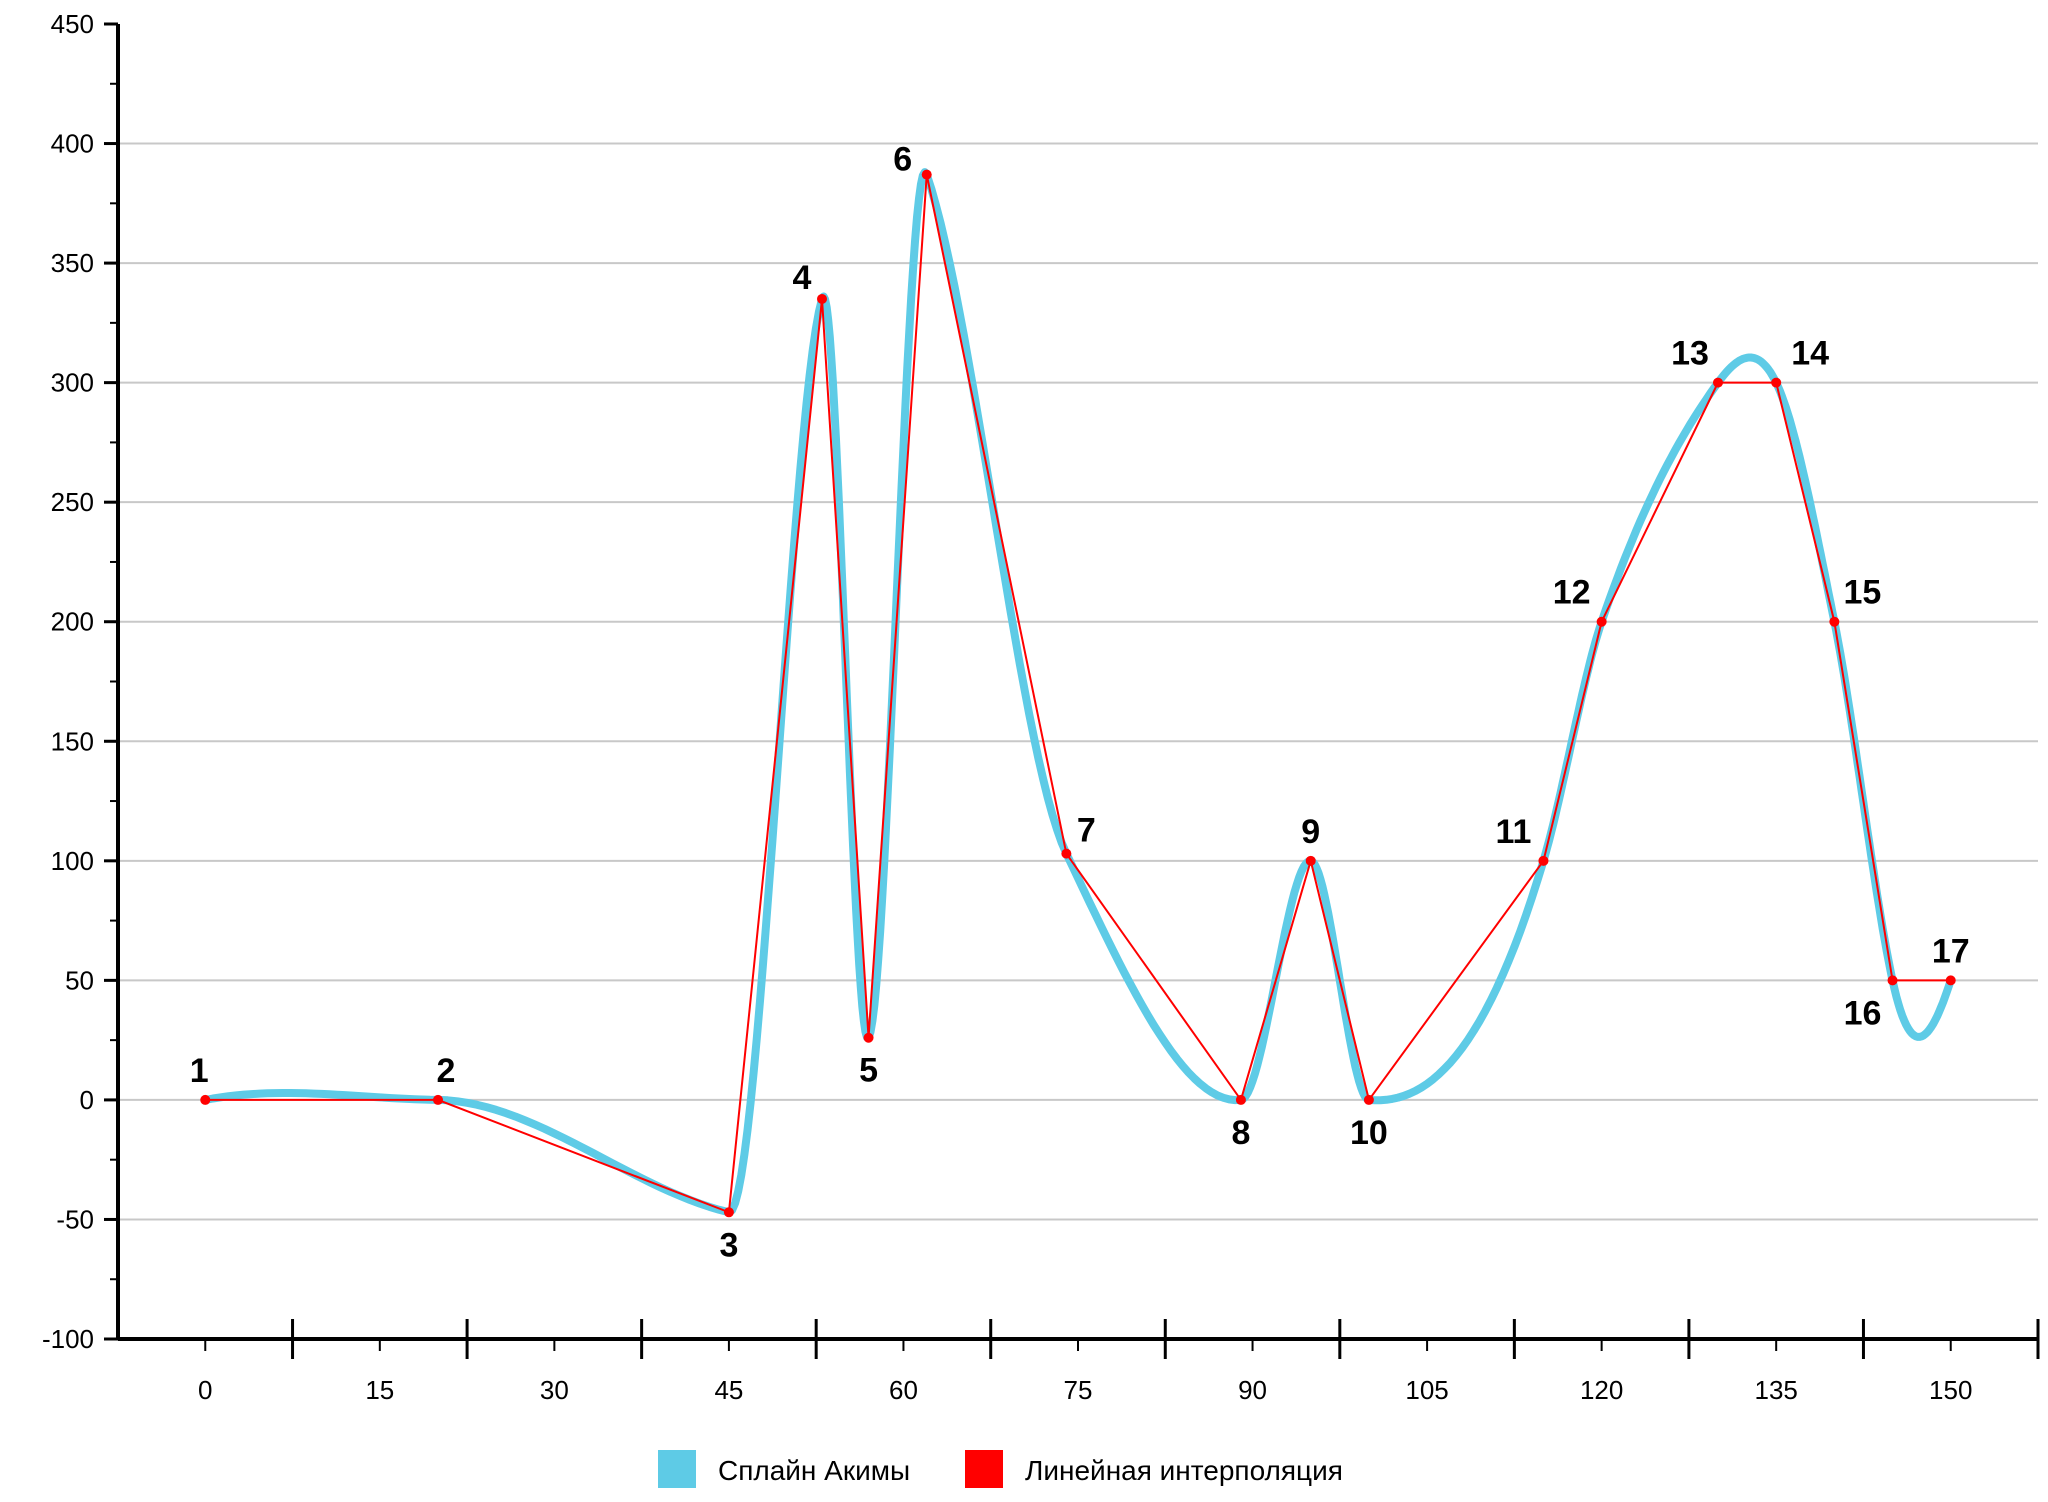 The image size is (2048, 1502). What do you see at coordinates (1310, 832) in the screenshot?
I see `point-label: 9` at bounding box center [1310, 832].